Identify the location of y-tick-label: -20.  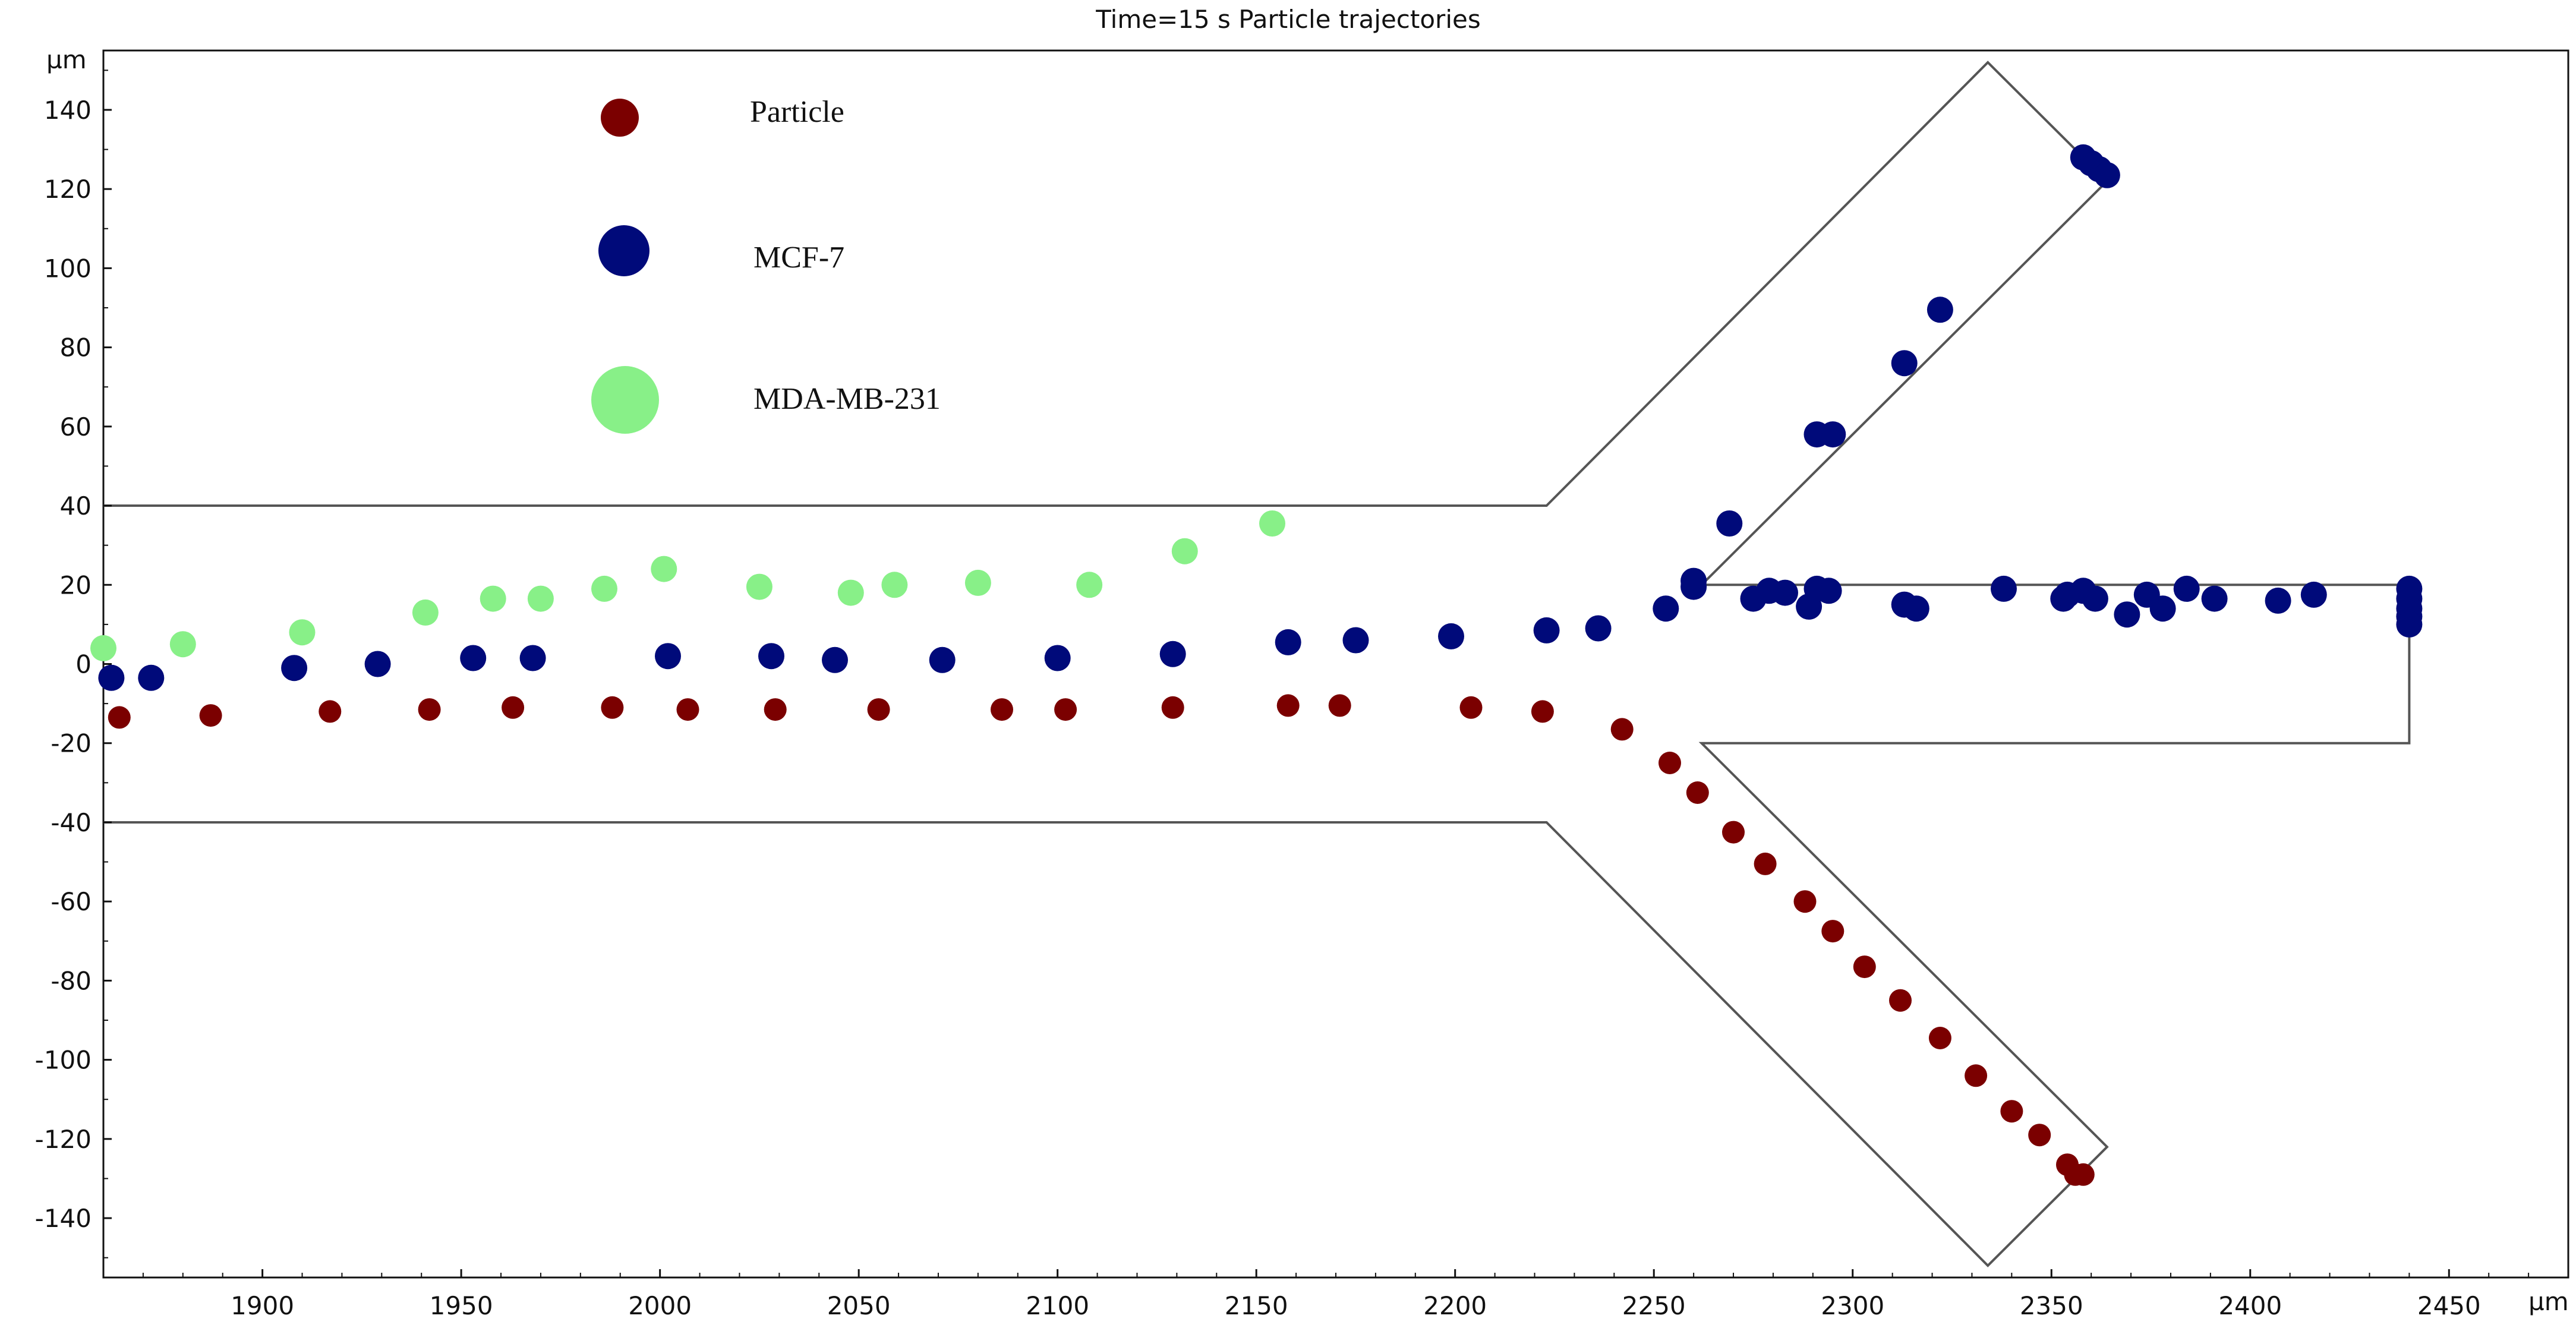
(72, 744).